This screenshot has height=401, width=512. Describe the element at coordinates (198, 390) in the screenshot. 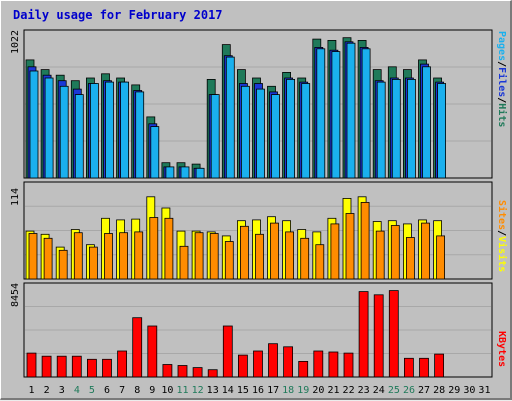

I see `day-label: 12` at that location.